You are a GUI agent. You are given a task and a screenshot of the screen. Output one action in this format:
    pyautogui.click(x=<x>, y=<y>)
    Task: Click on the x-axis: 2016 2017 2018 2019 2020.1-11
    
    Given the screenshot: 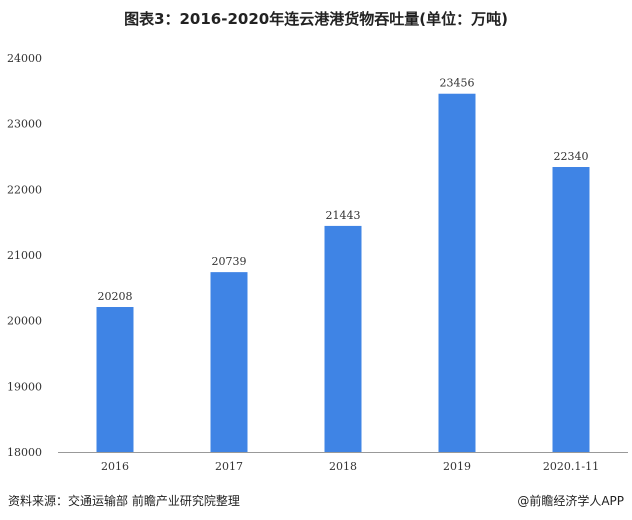 What is the action you would take?
    pyautogui.click(x=343, y=462)
    